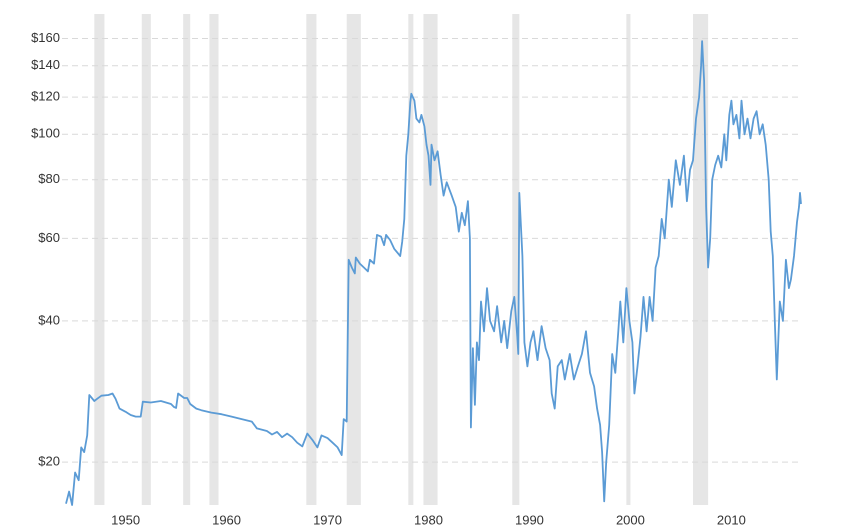 The width and height of the screenshot is (843, 531). Describe the element at coordinates (125, 519) in the screenshot. I see `x-tick-label: 1950` at that location.